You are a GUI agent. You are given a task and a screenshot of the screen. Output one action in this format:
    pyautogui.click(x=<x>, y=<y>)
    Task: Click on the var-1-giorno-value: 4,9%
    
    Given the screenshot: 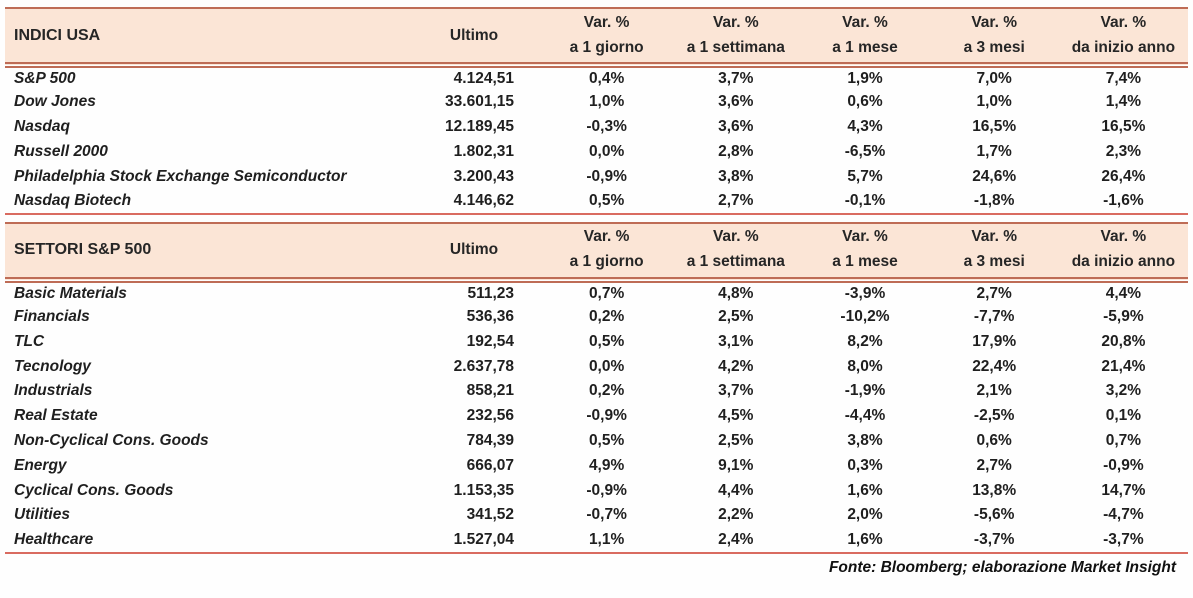 What is the action you would take?
    pyautogui.click(x=606, y=465)
    